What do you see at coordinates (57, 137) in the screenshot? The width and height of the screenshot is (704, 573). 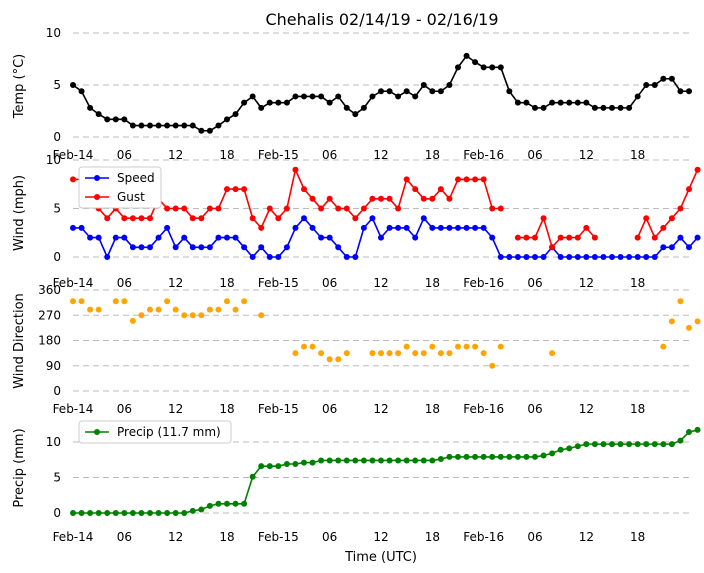 I see `y-tick-label-temp-0: 0` at bounding box center [57, 137].